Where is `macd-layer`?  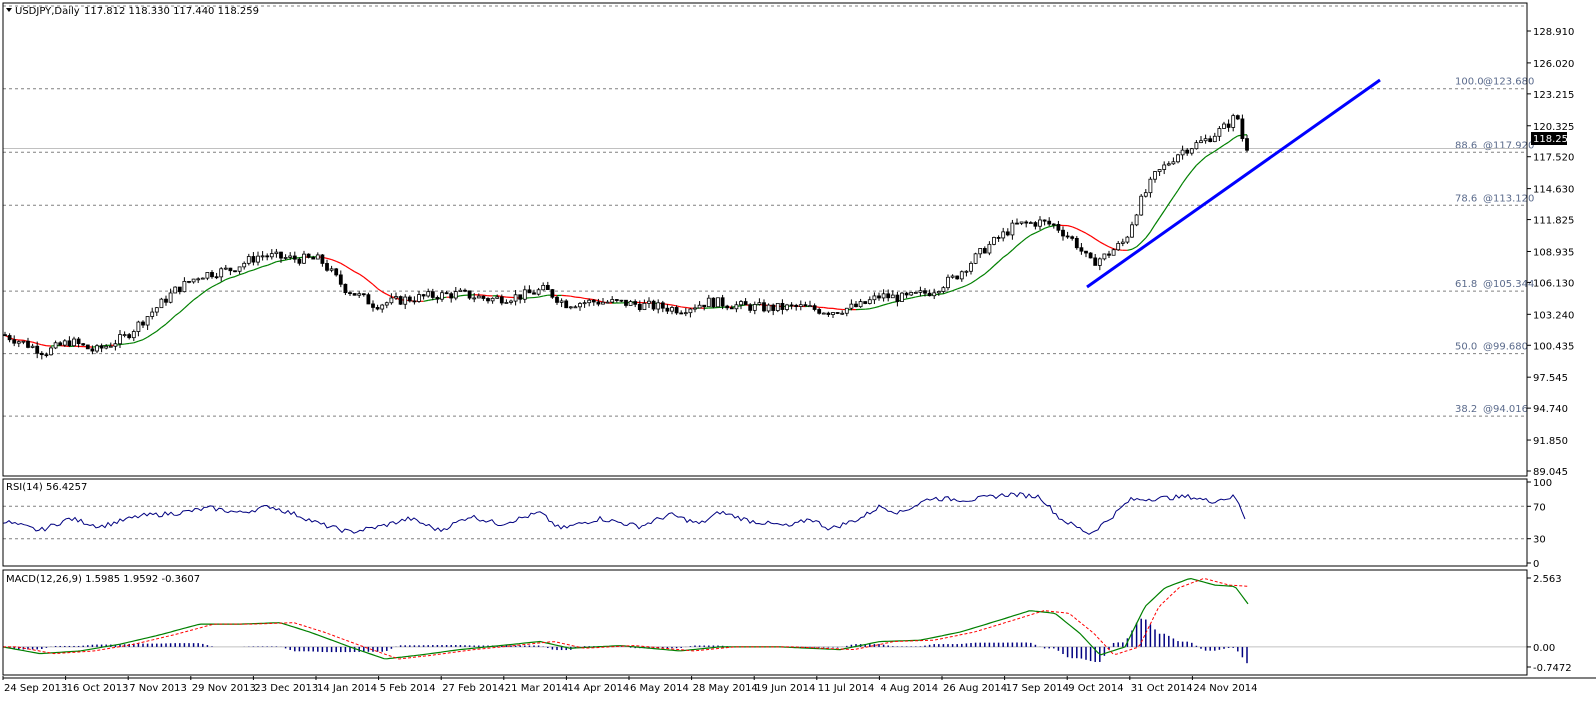
macd-layer is located at coordinates (764, 620).